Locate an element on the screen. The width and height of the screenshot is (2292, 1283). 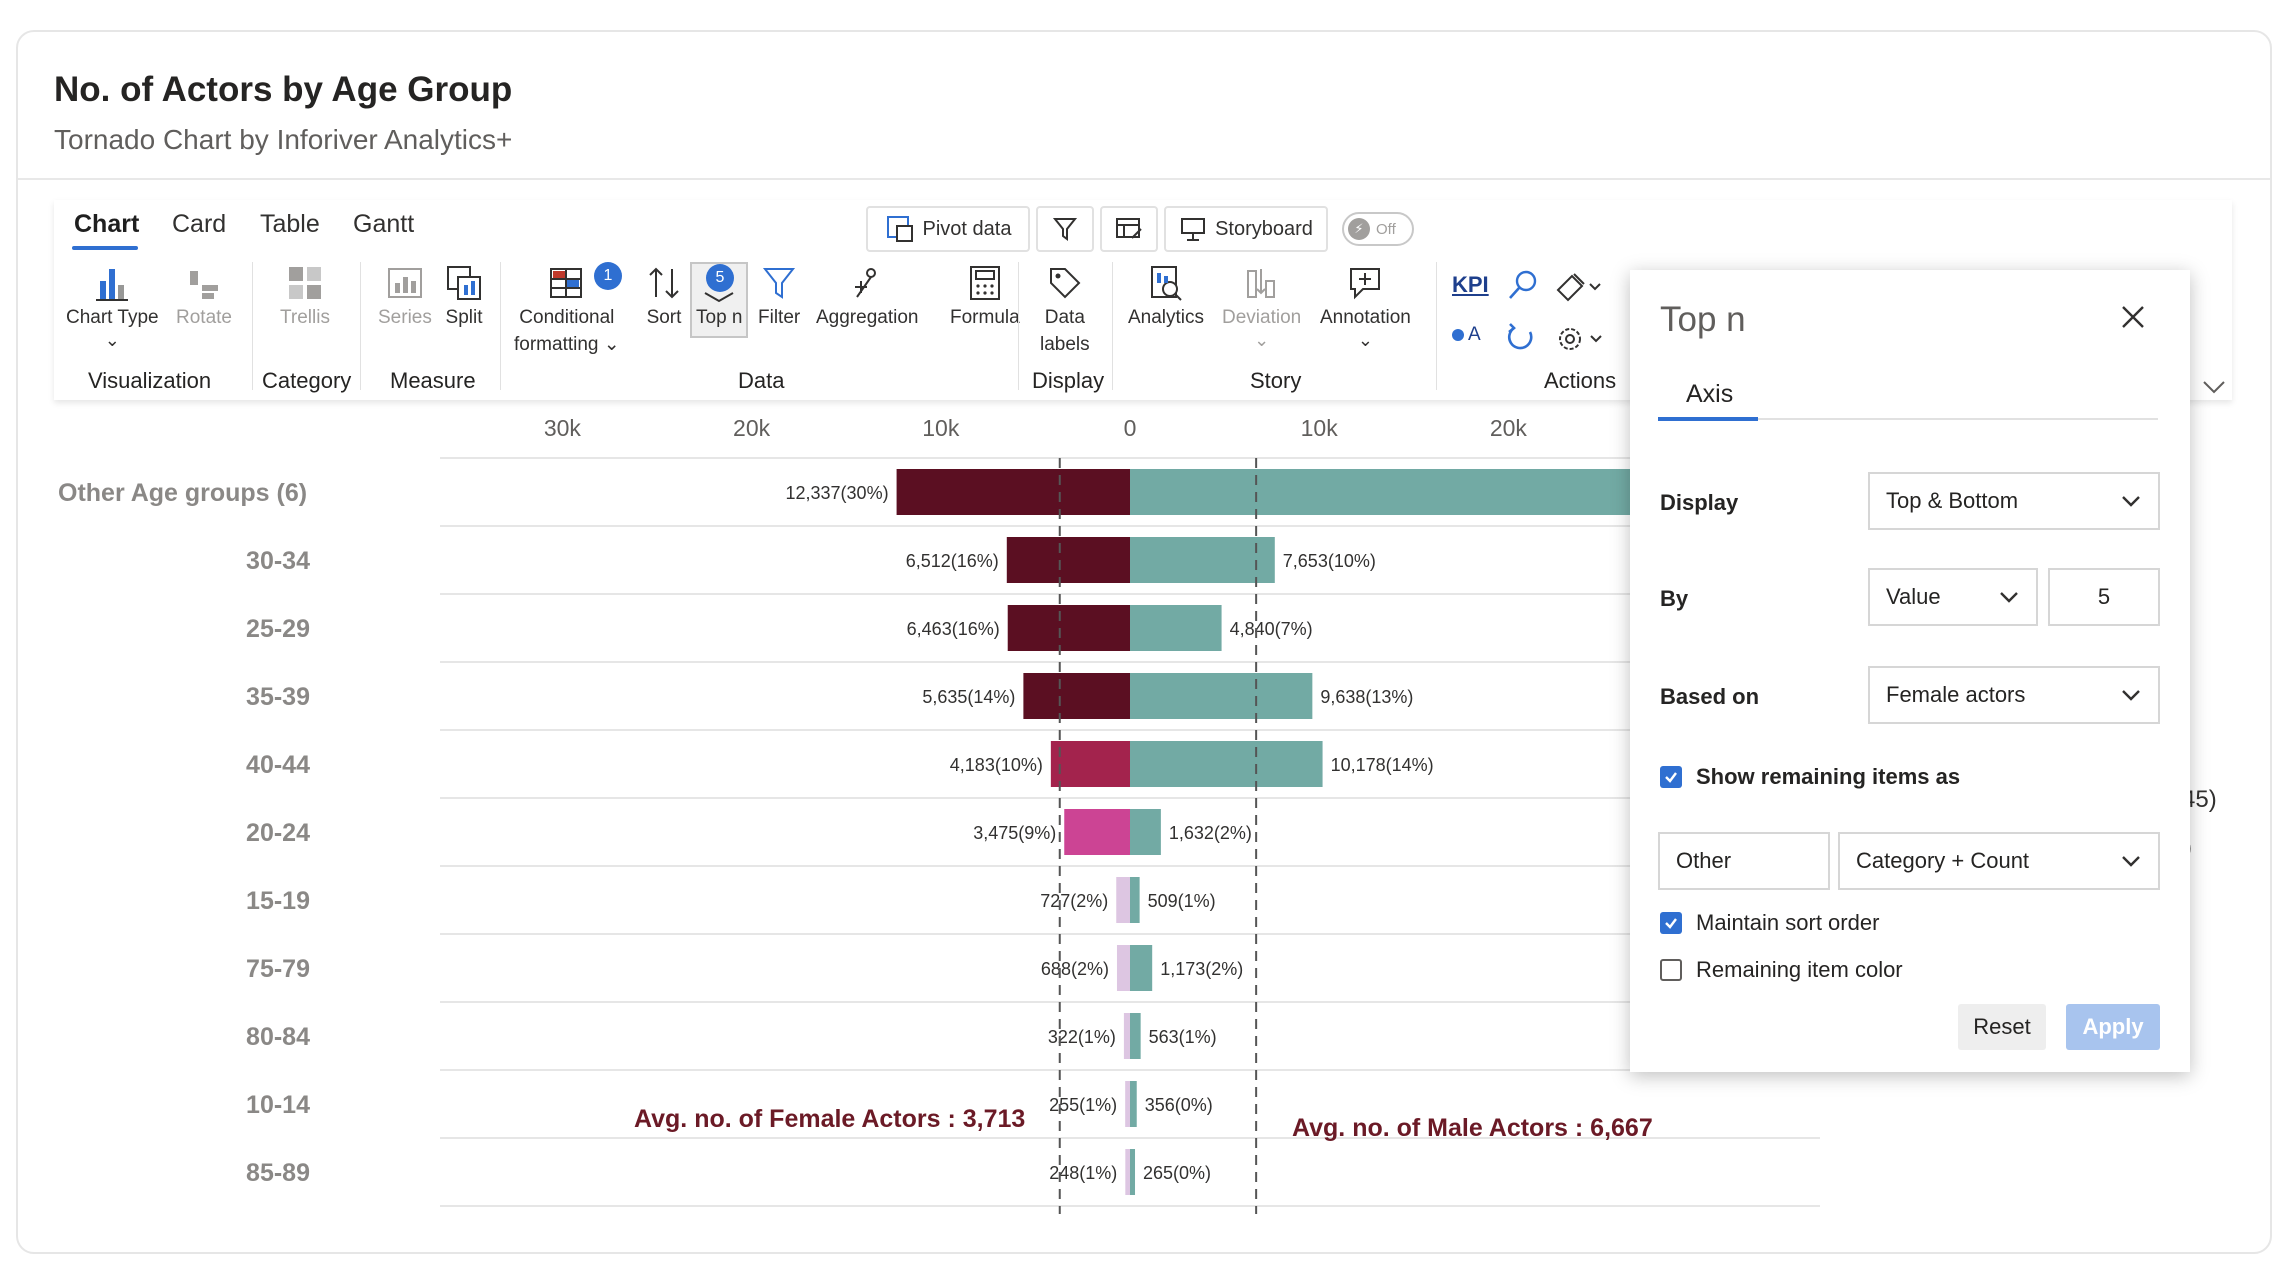
close-icon is located at coordinates (2133, 317).